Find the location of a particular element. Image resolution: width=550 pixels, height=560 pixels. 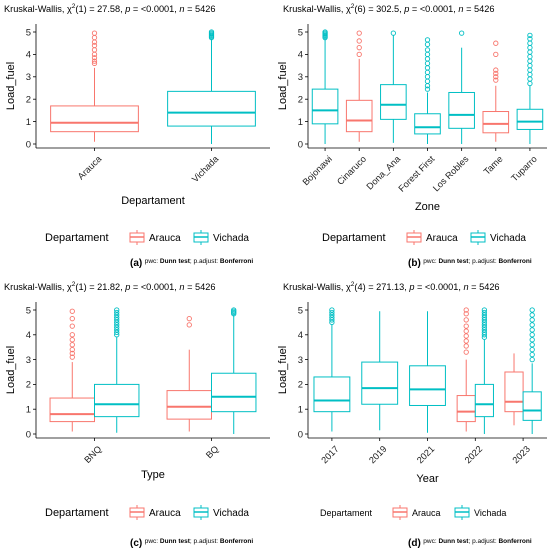

panel-label: (a) is located at coordinates (136, 263).